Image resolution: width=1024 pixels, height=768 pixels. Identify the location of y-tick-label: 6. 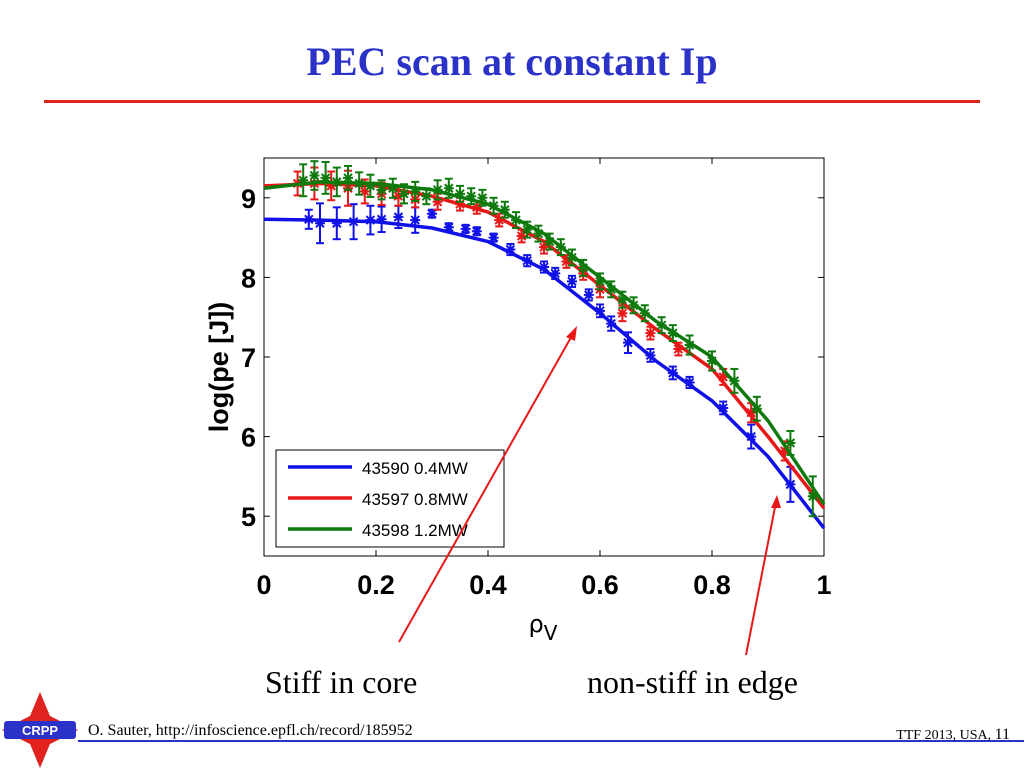
(248, 438).